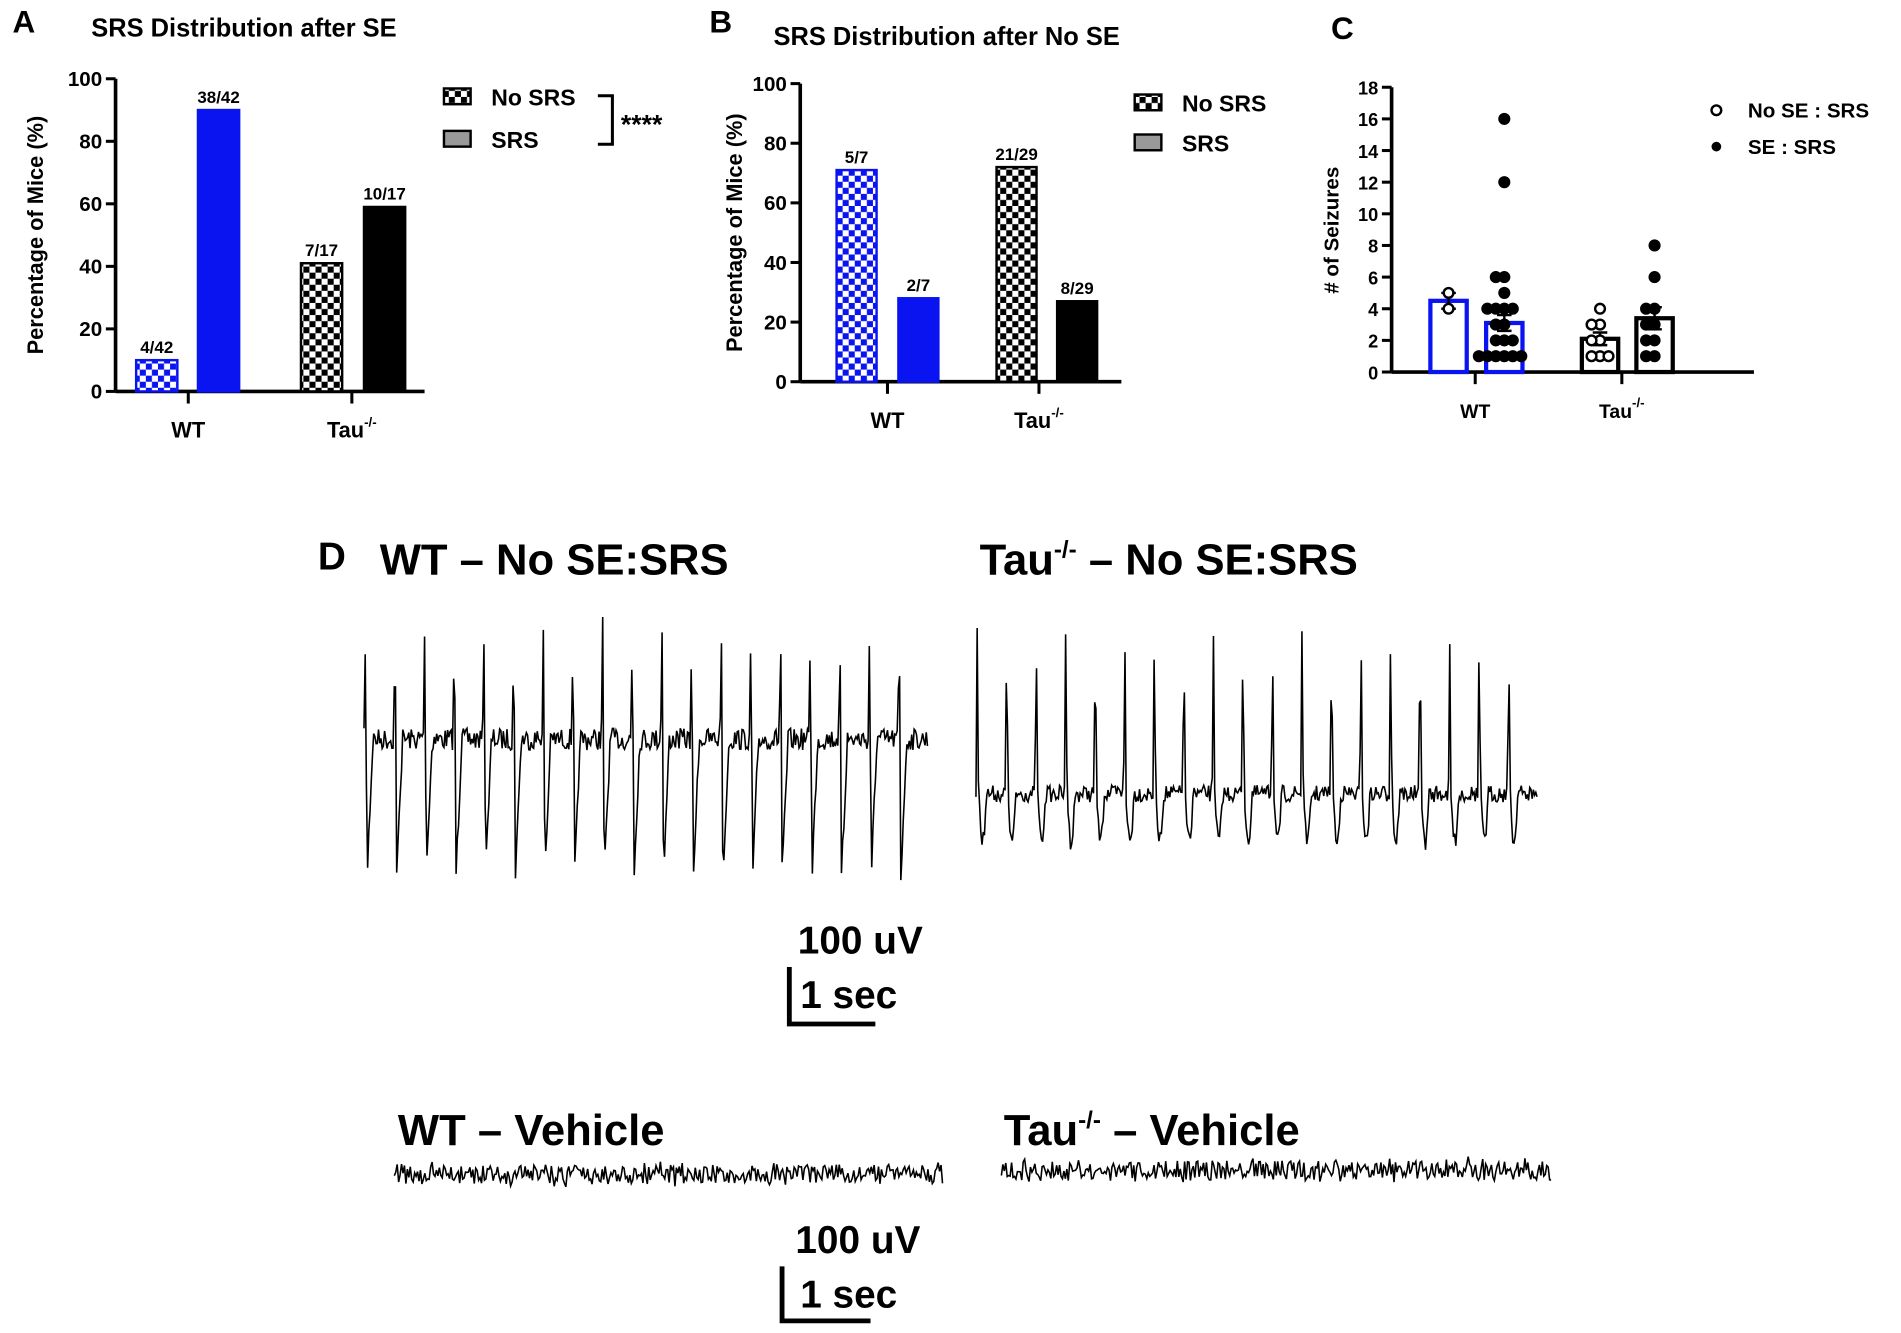  What do you see at coordinates (457, 96) in the screenshot?
I see `legend-swatch-no-srs` at bounding box center [457, 96].